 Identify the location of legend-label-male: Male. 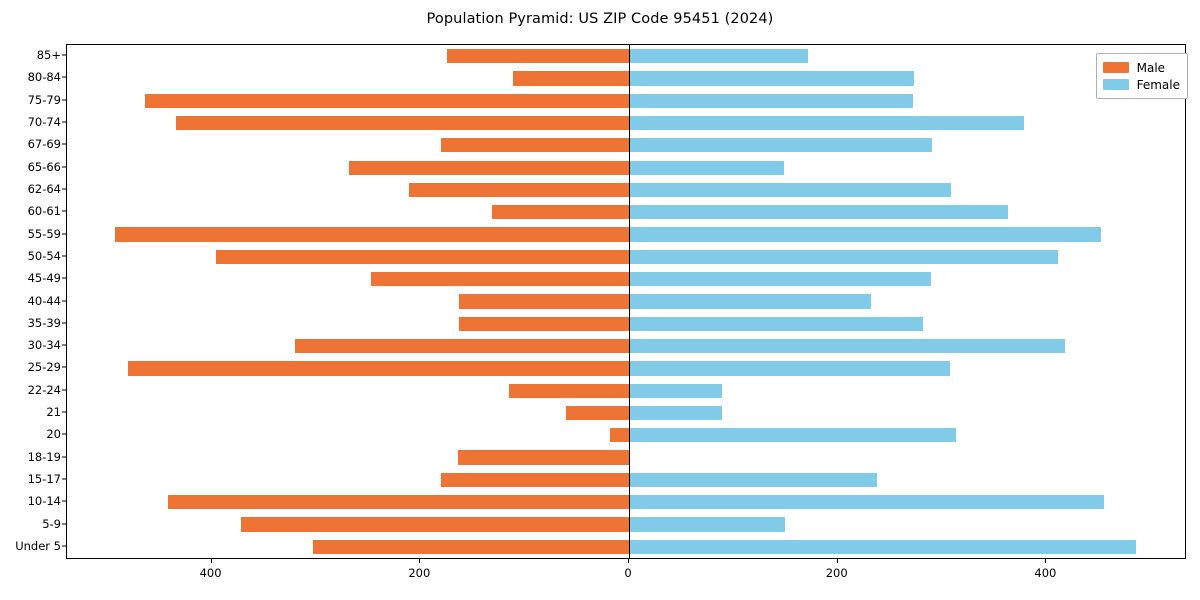
(1151, 67).